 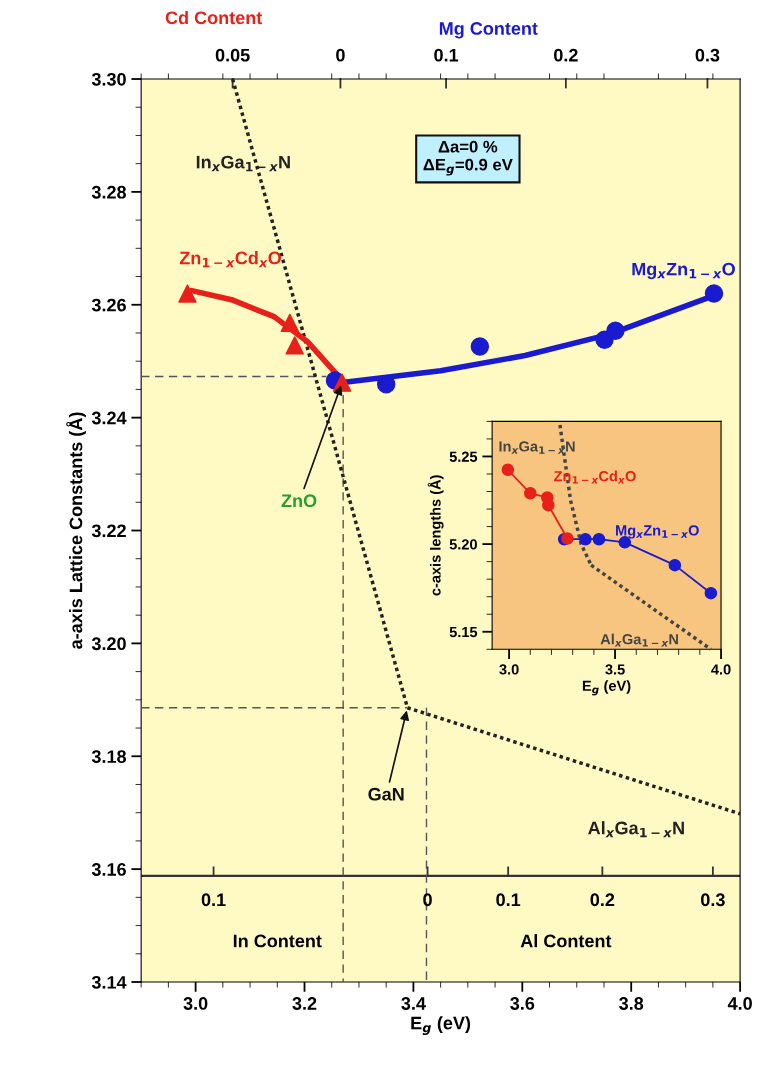 What do you see at coordinates (109, 757) in the screenshot?
I see `y-tick-label: 3.18` at bounding box center [109, 757].